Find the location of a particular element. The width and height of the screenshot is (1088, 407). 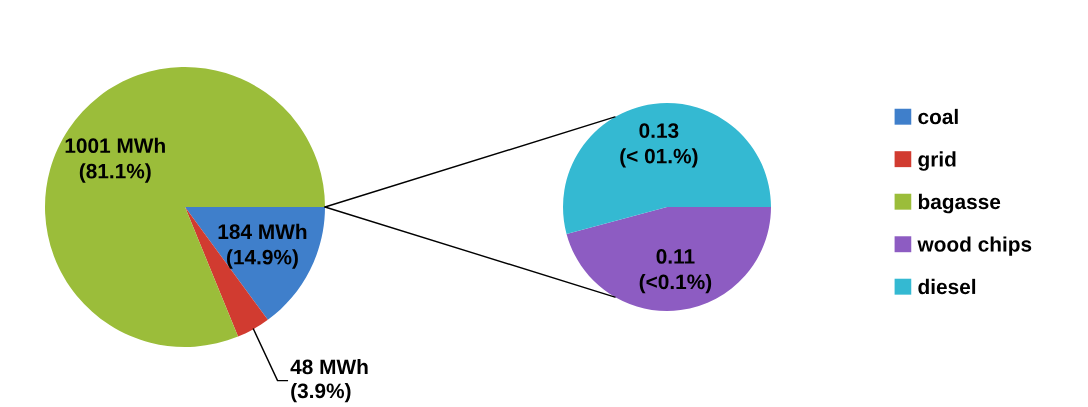

data-label: 48 MWh (3.9%) is located at coordinates (329, 380).